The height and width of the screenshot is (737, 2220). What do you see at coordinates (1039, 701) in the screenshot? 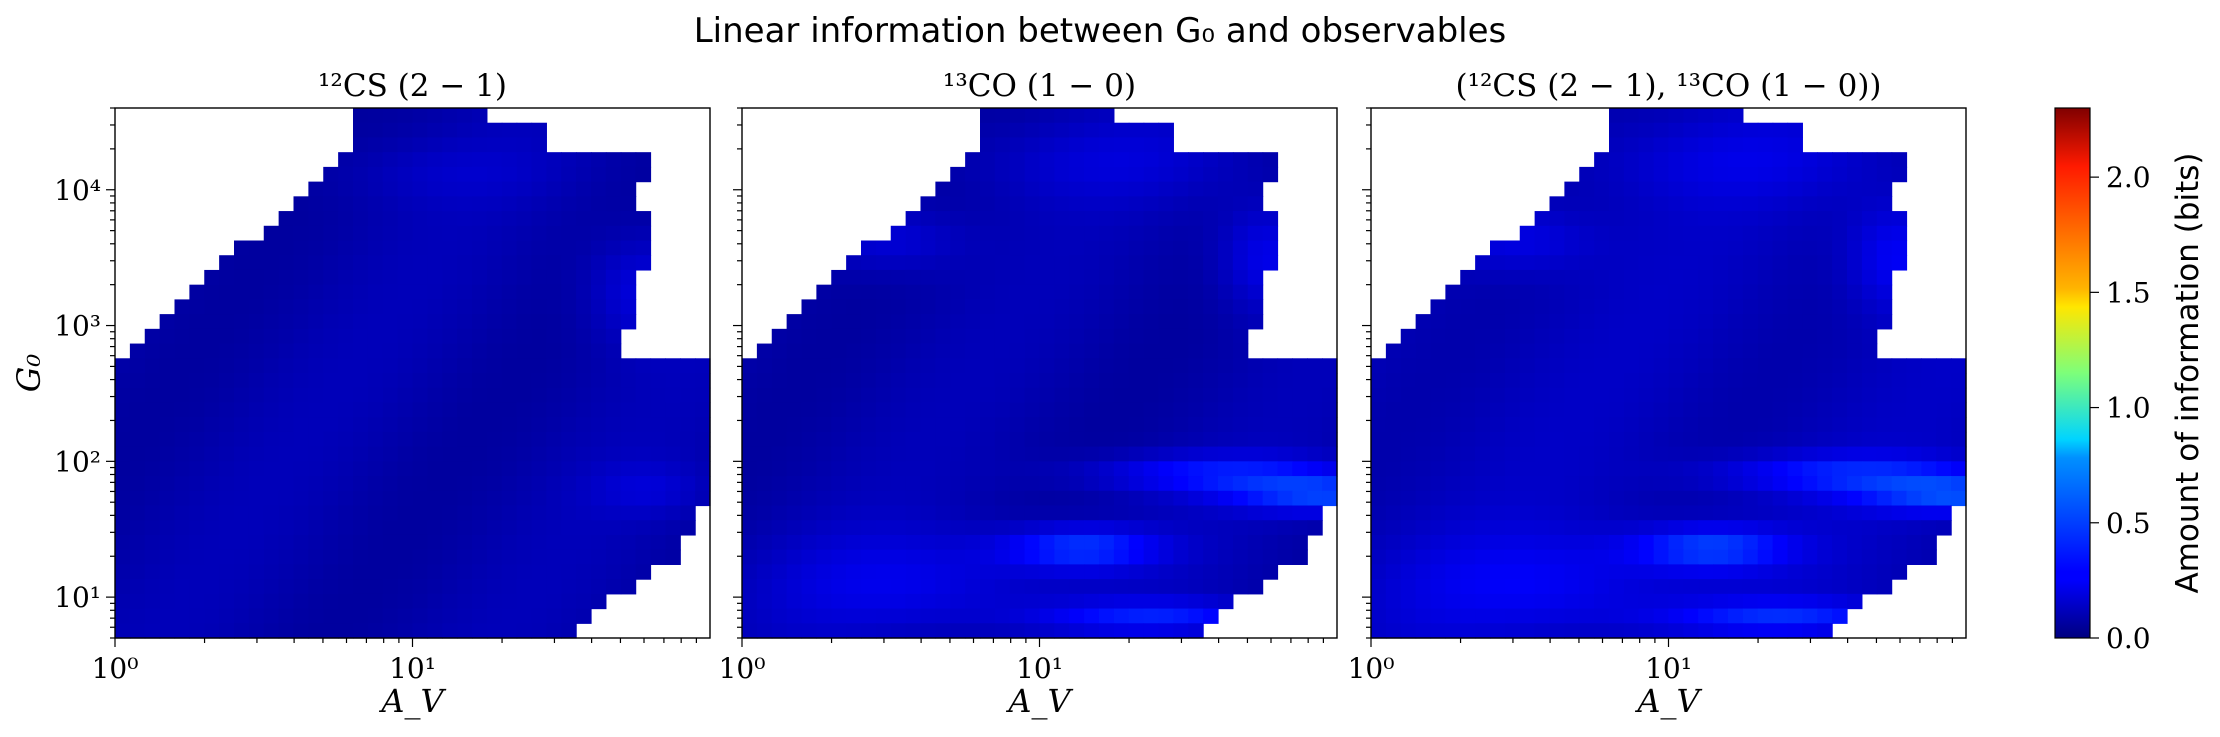
I see `x-axis-label: A_V` at bounding box center [1039, 701].